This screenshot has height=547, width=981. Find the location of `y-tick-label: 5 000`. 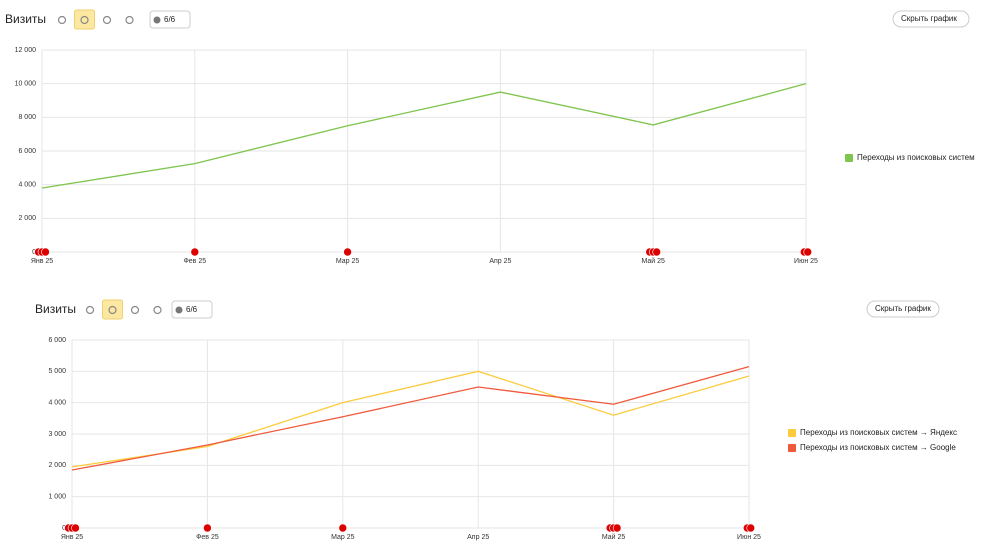

y-tick-label: 5 000 is located at coordinates (57, 371).